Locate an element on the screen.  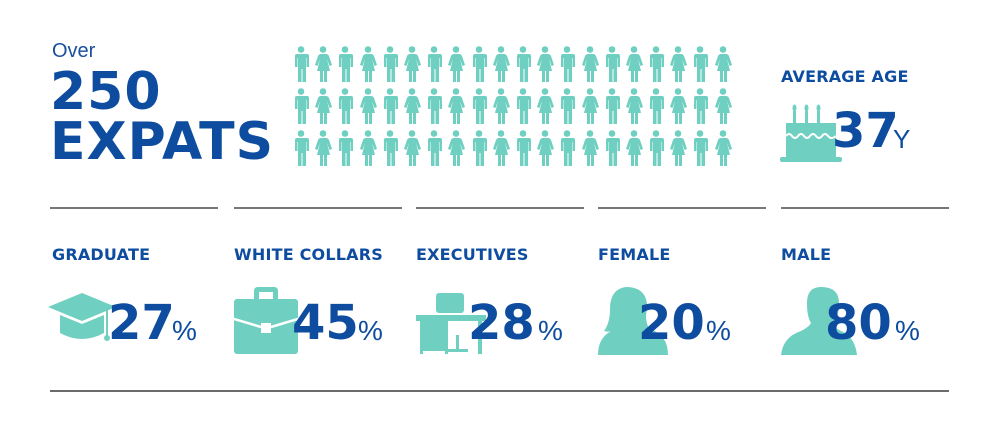
briefcase-icon is located at coordinates (266, 322).